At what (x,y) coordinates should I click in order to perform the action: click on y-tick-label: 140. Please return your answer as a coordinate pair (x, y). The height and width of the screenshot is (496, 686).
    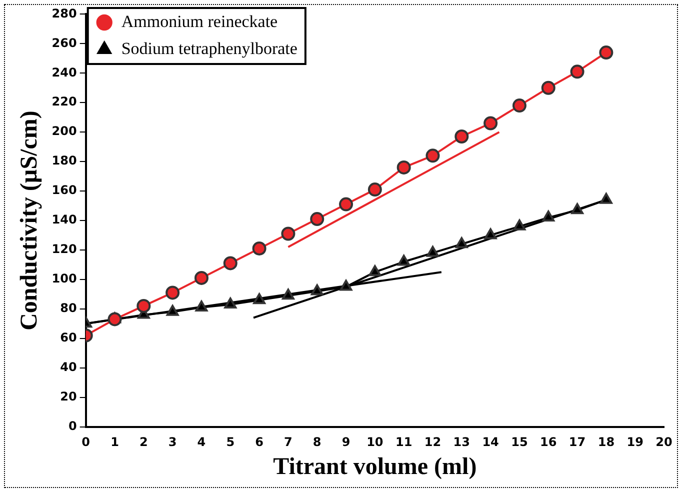
    Looking at the image, I should click on (64, 219).